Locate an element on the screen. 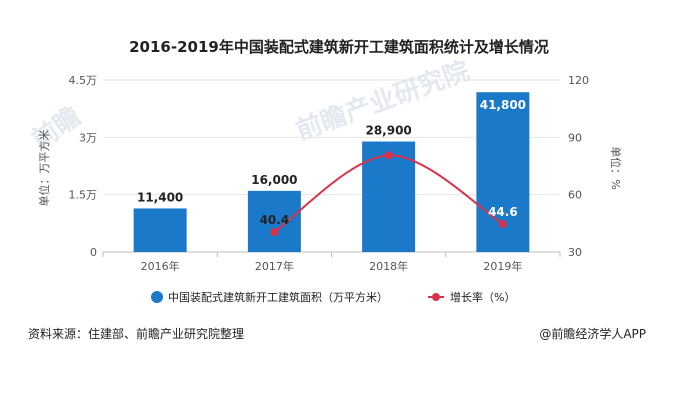  bar-value-label: 41,800 is located at coordinates (503, 105).